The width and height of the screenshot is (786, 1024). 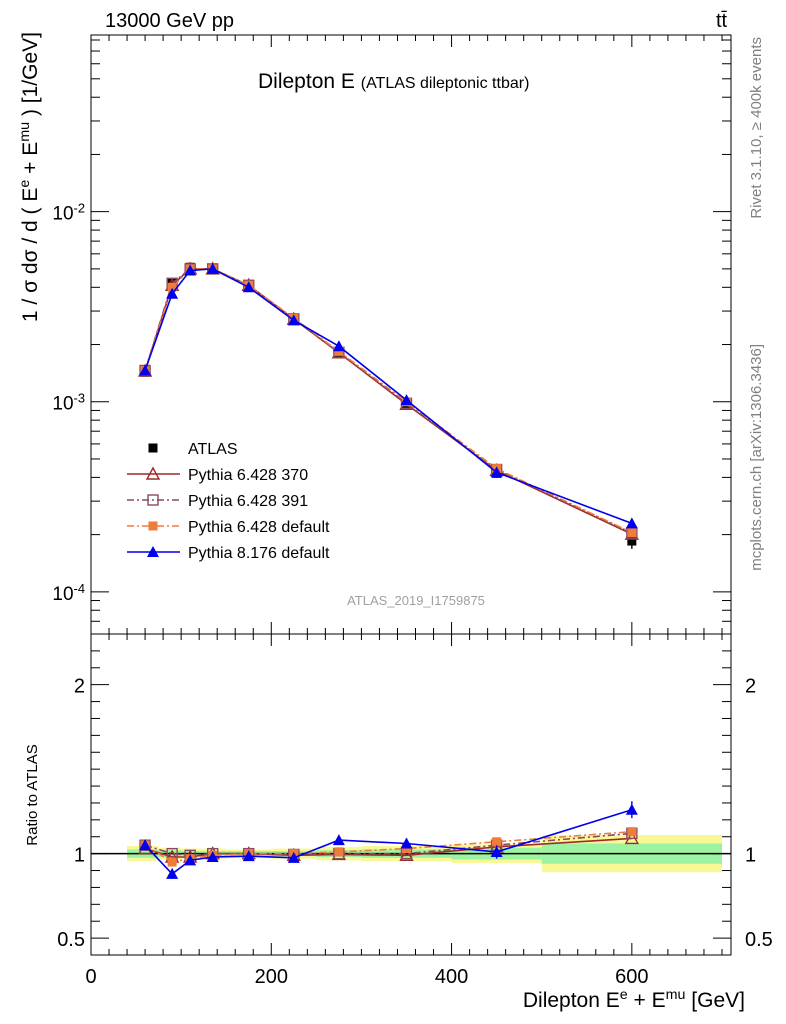 I want to click on ratio-y-tick-label: 0.5, so click(x=71, y=940).